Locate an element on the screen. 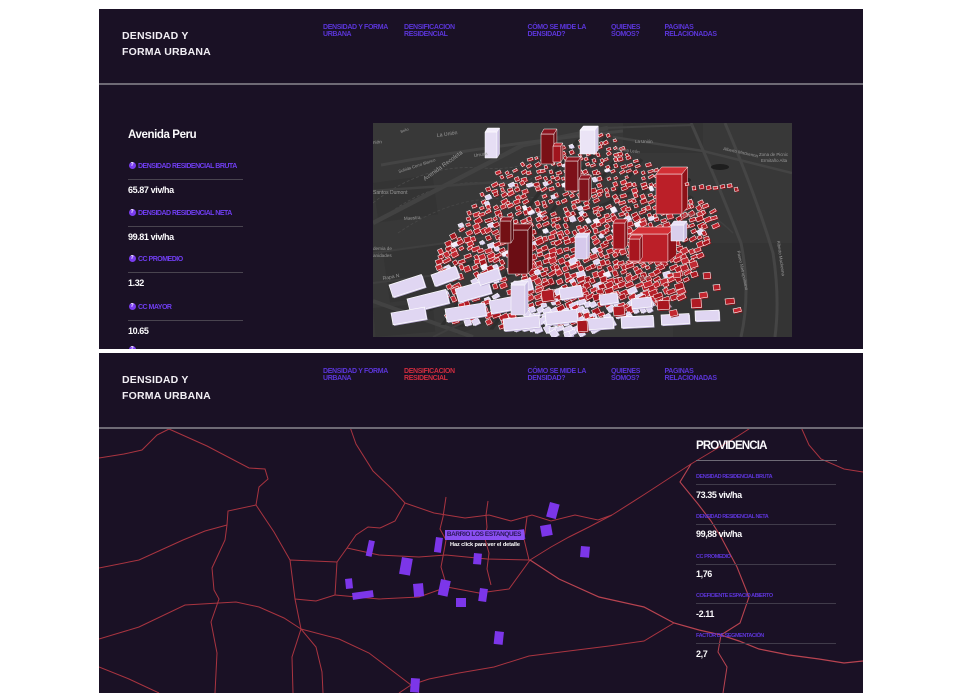  svg-text: nión is located at coordinates (378, 142).